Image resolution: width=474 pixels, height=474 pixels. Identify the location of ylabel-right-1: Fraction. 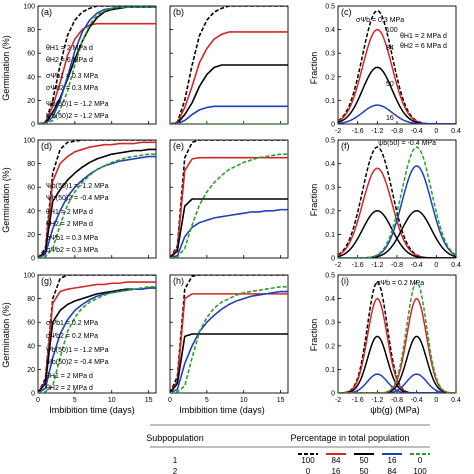
(314, 68).